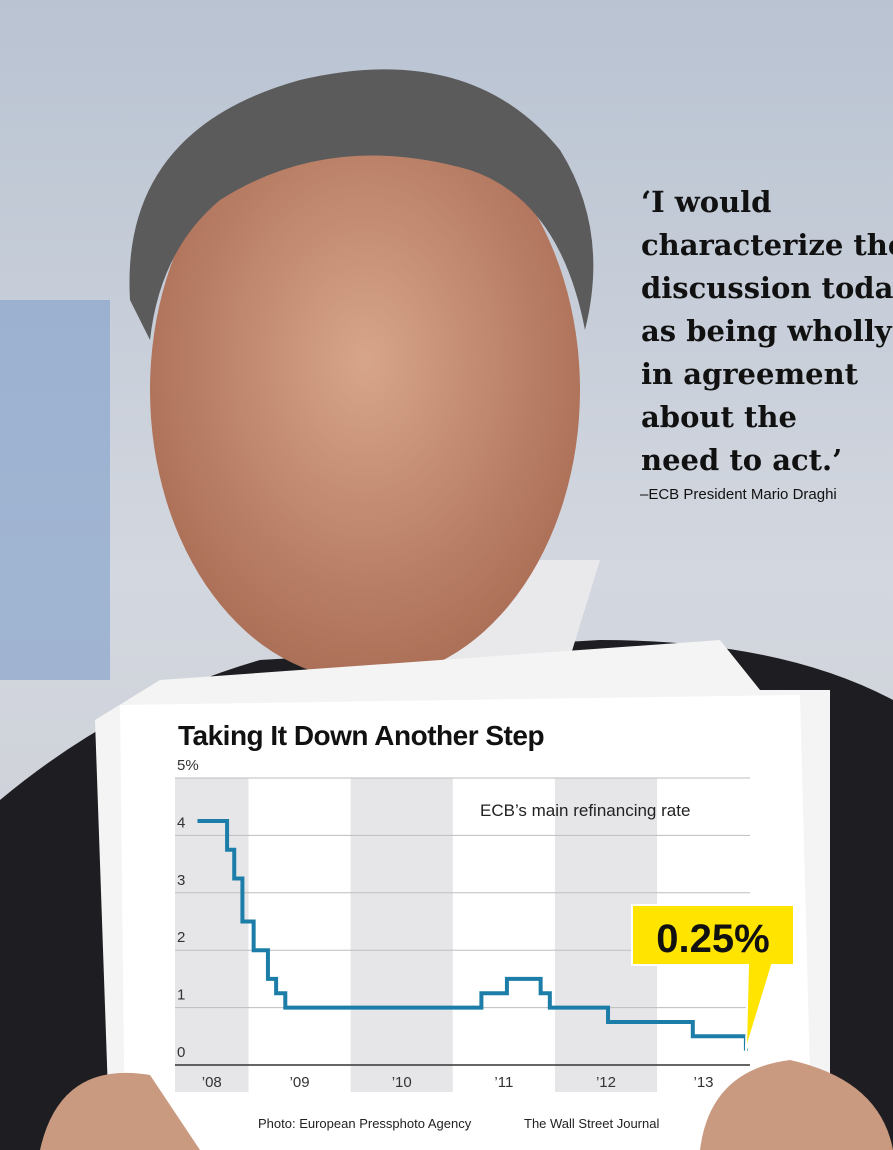 The height and width of the screenshot is (1150, 893). What do you see at coordinates (120, 1111) in the screenshot?
I see `hand-left` at bounding box center [120, 1111].